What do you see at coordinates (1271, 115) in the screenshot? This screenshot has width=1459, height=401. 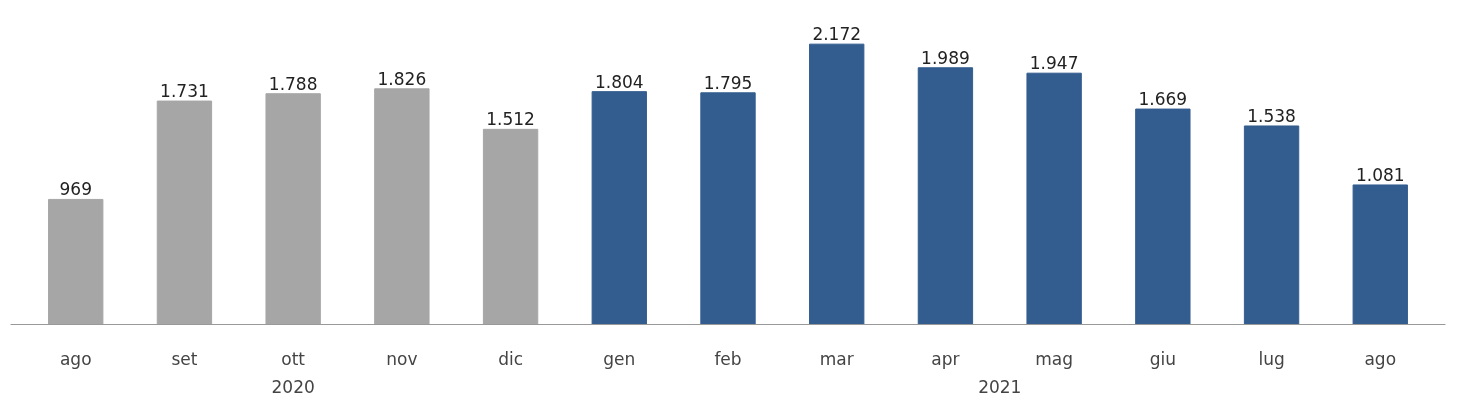 I see `data-label: 1.538` at bounding box center [1271, 115].